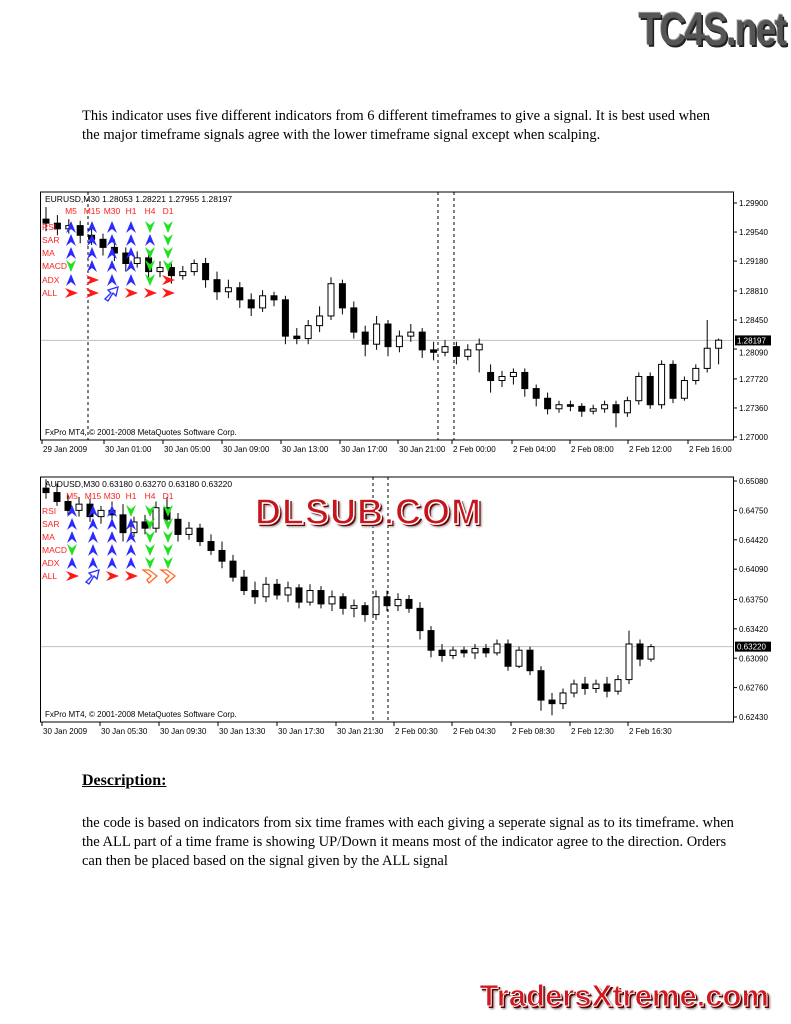 This screenshot has height=1024, width=791. What do you see at coordinates (183, 731) in the screenshot?
I see `x-tick-label: 30 Jan 09:30` at bounding box center [183, 731].